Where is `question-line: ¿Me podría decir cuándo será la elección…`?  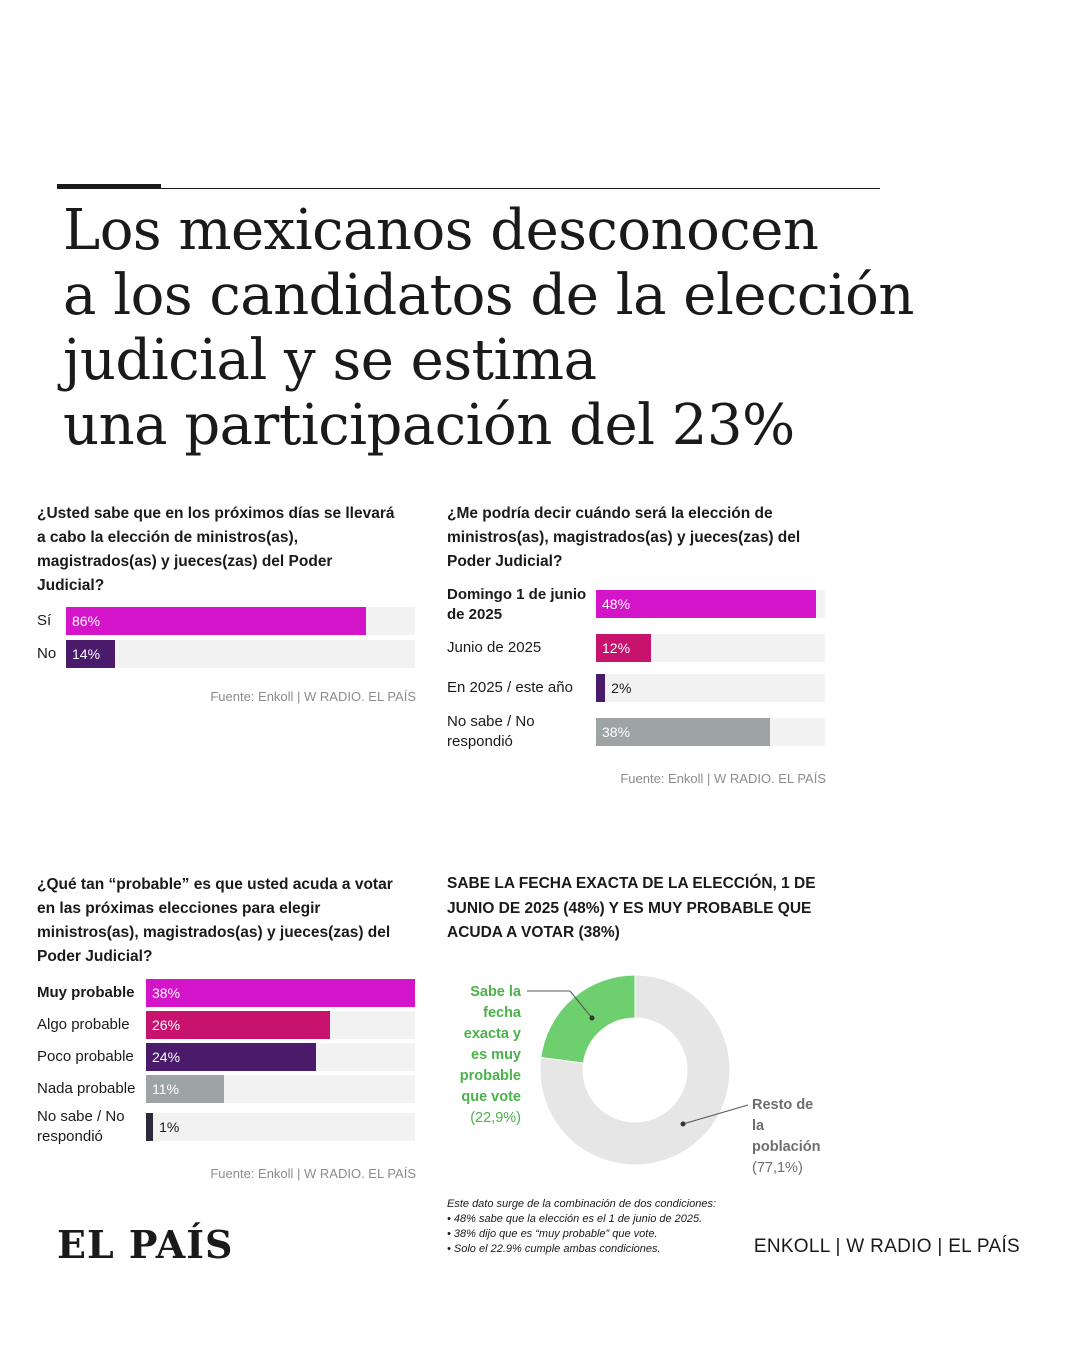 question-line: ¿Me podría decir cuándo será la elección… is located at coordinates (610, 513).